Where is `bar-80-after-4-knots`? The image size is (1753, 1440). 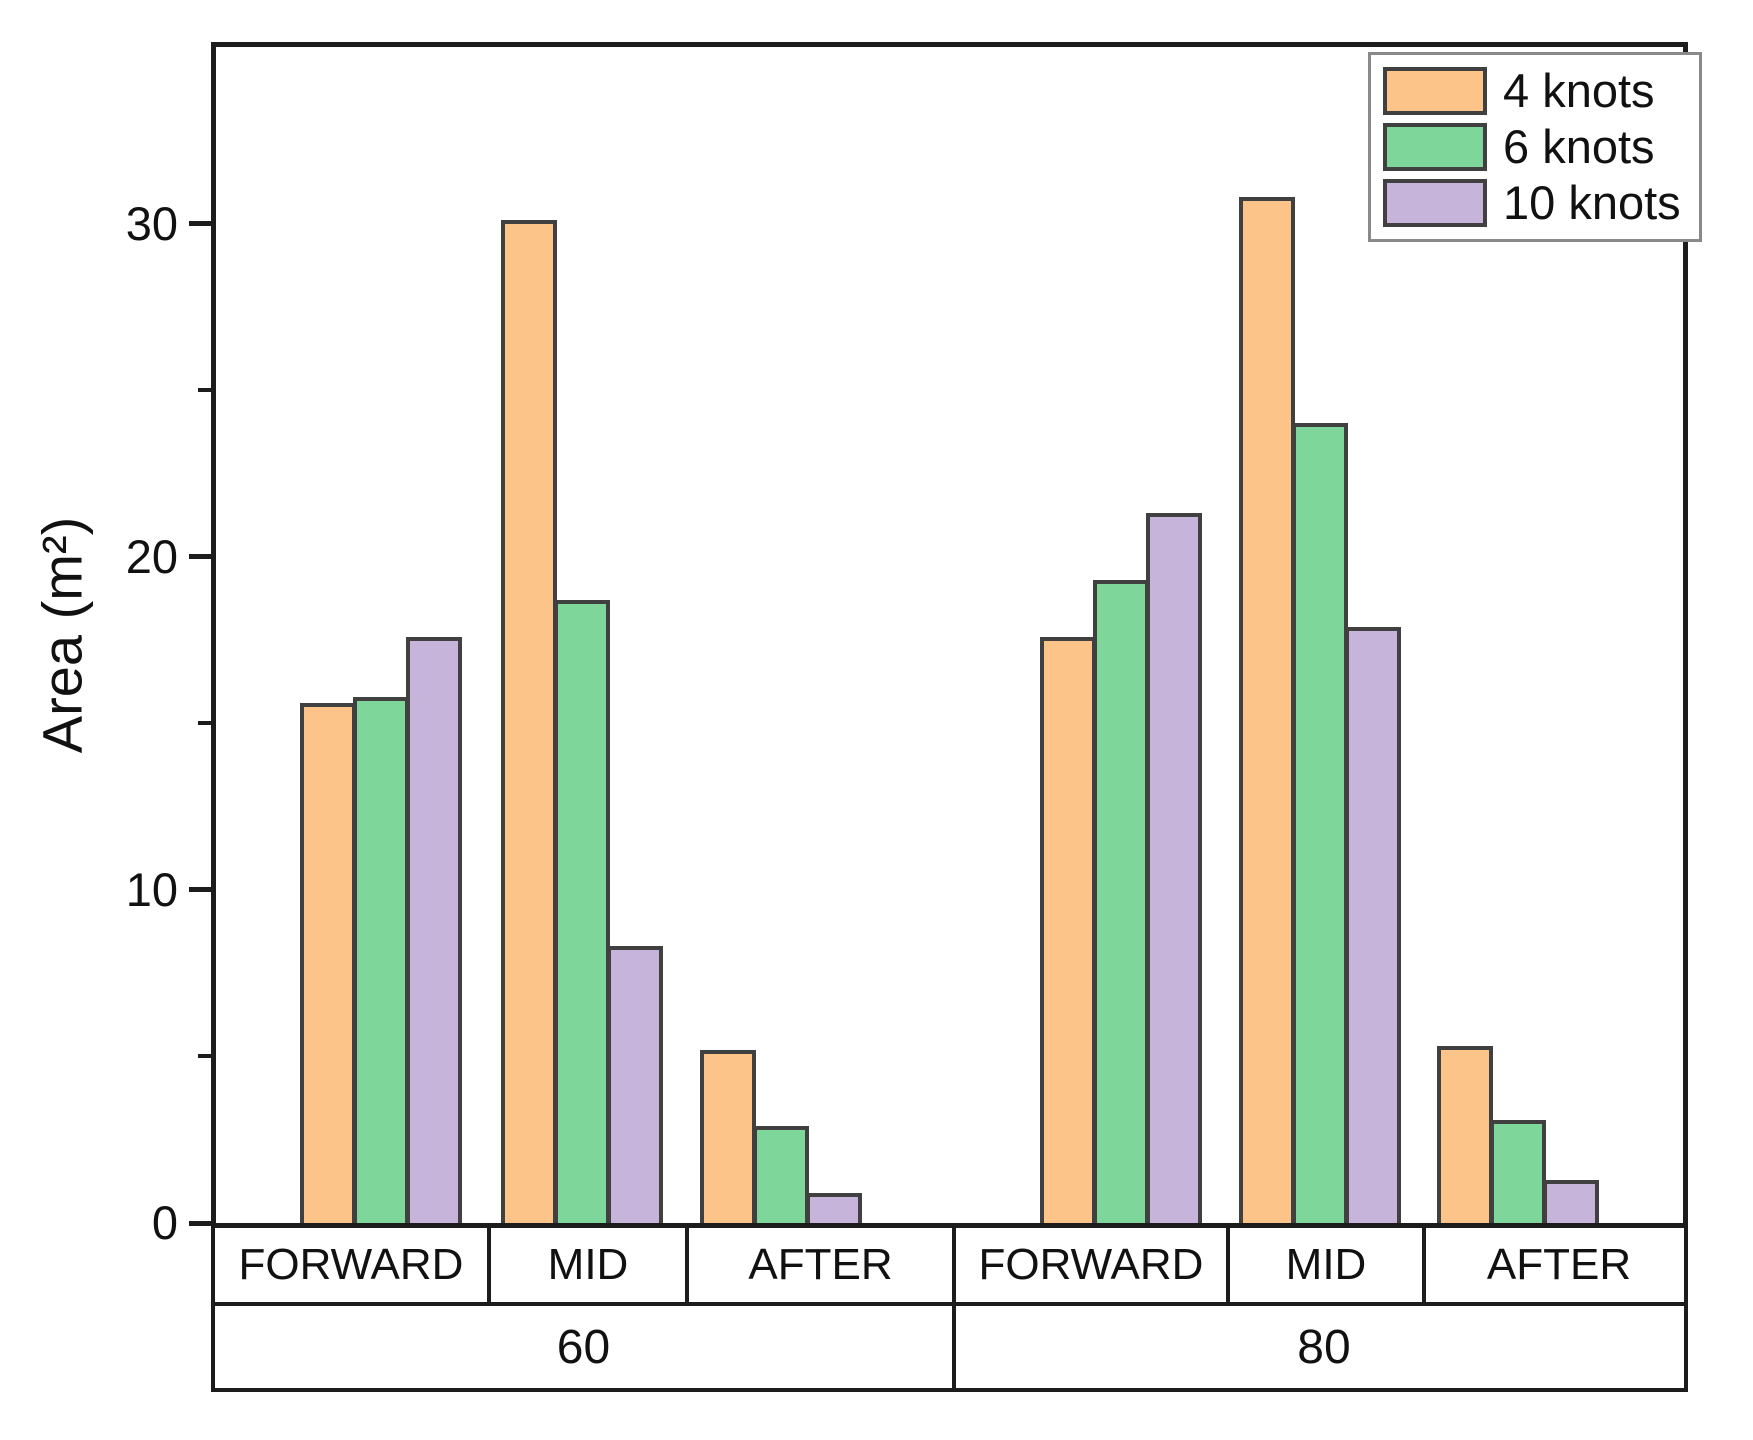 bar-80-after-4-knots is located at coordinates (1465, 1134).